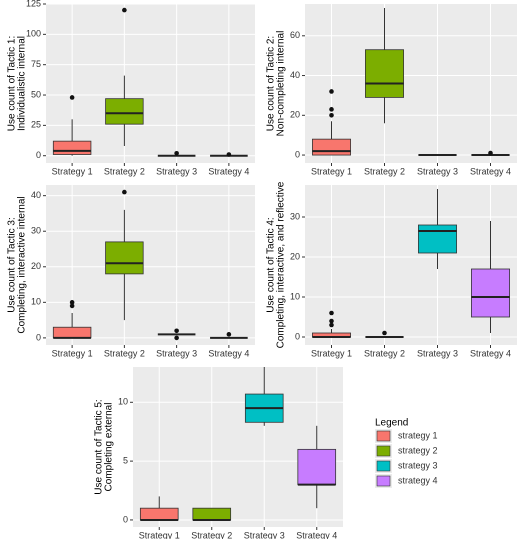  I want to click on legend-label: strategy 3, so click(418, 465).